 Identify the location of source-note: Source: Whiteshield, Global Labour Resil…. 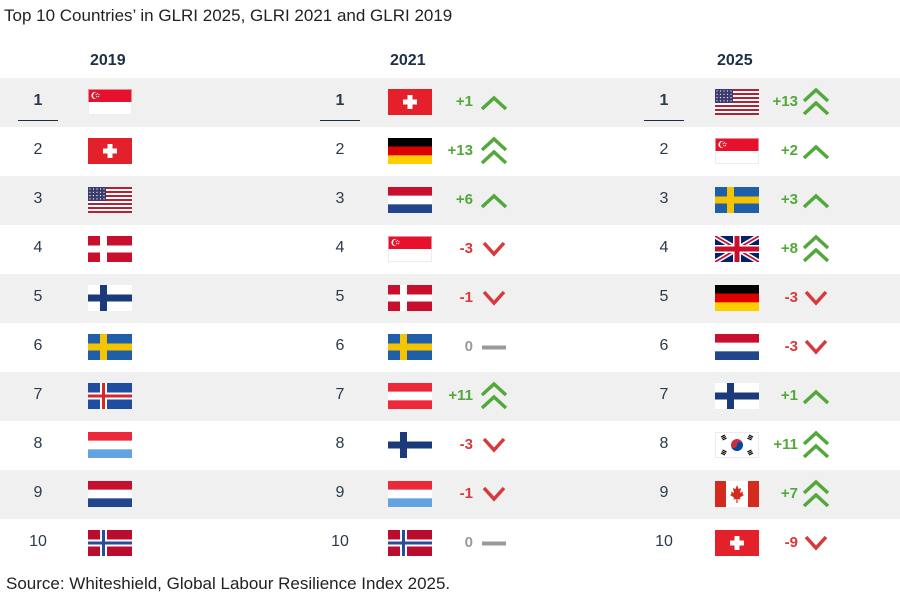
(228, 583).